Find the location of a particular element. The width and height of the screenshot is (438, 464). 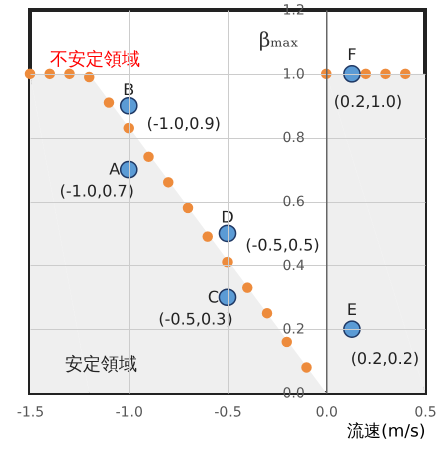

x-tick-label: -1.0 is located at coordinates (129, 412).